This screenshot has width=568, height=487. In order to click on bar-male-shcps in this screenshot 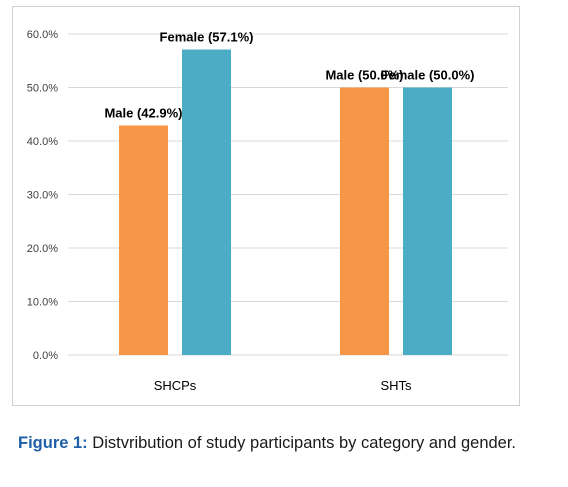, I will do `click(143, 240)`.